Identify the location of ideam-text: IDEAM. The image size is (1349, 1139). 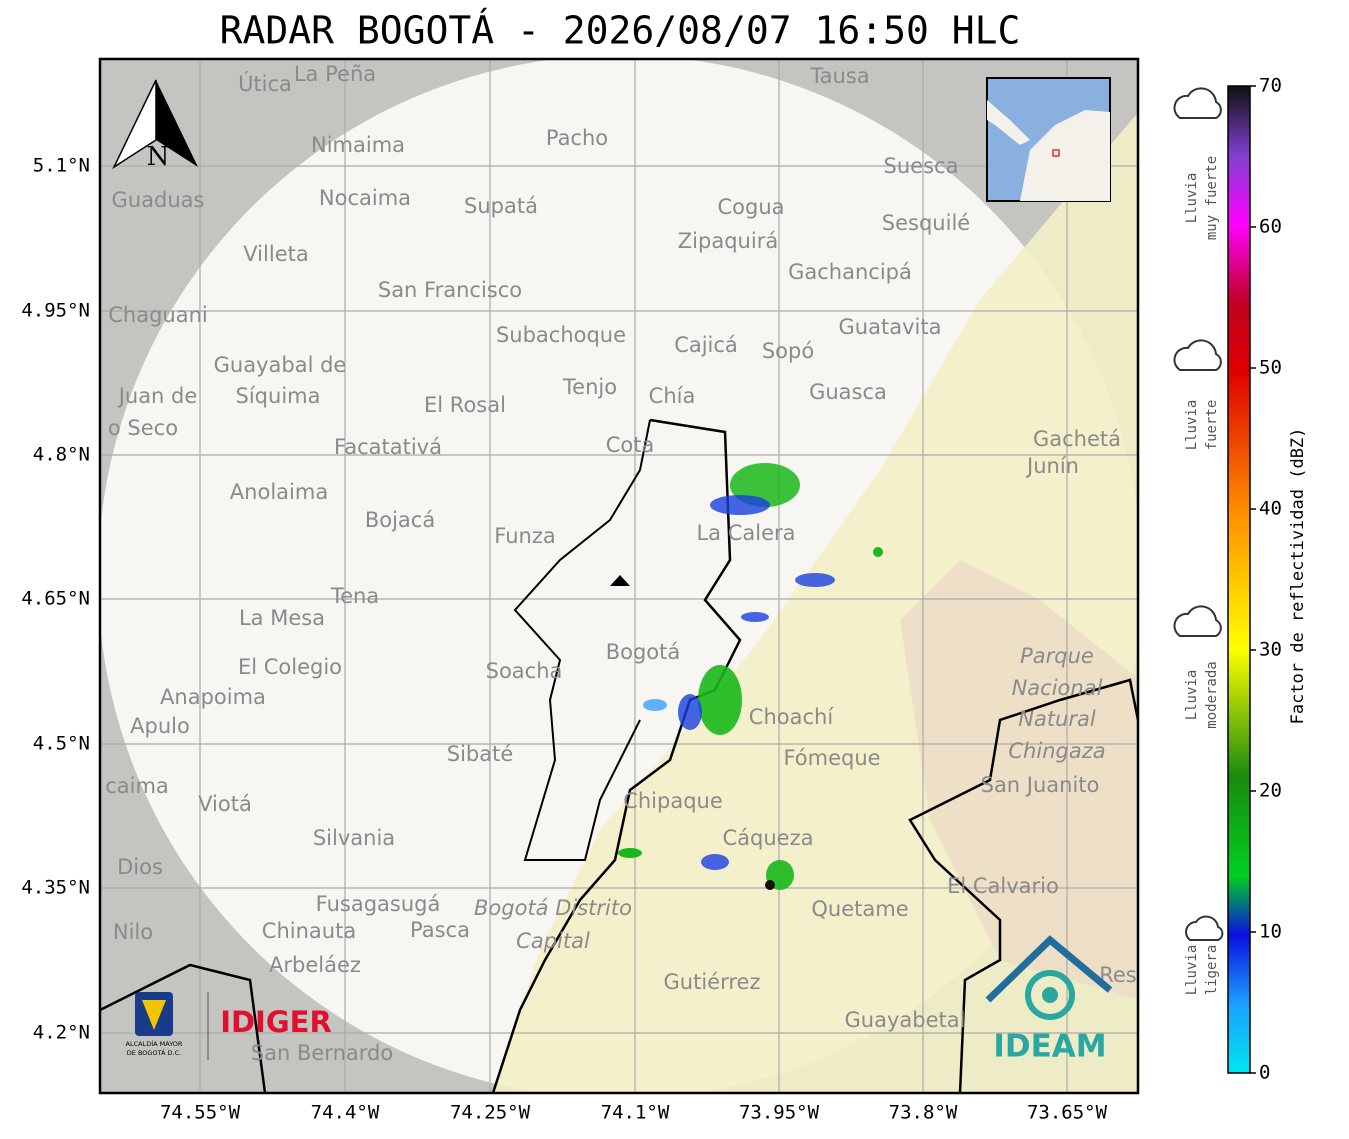
(1049, 1047).